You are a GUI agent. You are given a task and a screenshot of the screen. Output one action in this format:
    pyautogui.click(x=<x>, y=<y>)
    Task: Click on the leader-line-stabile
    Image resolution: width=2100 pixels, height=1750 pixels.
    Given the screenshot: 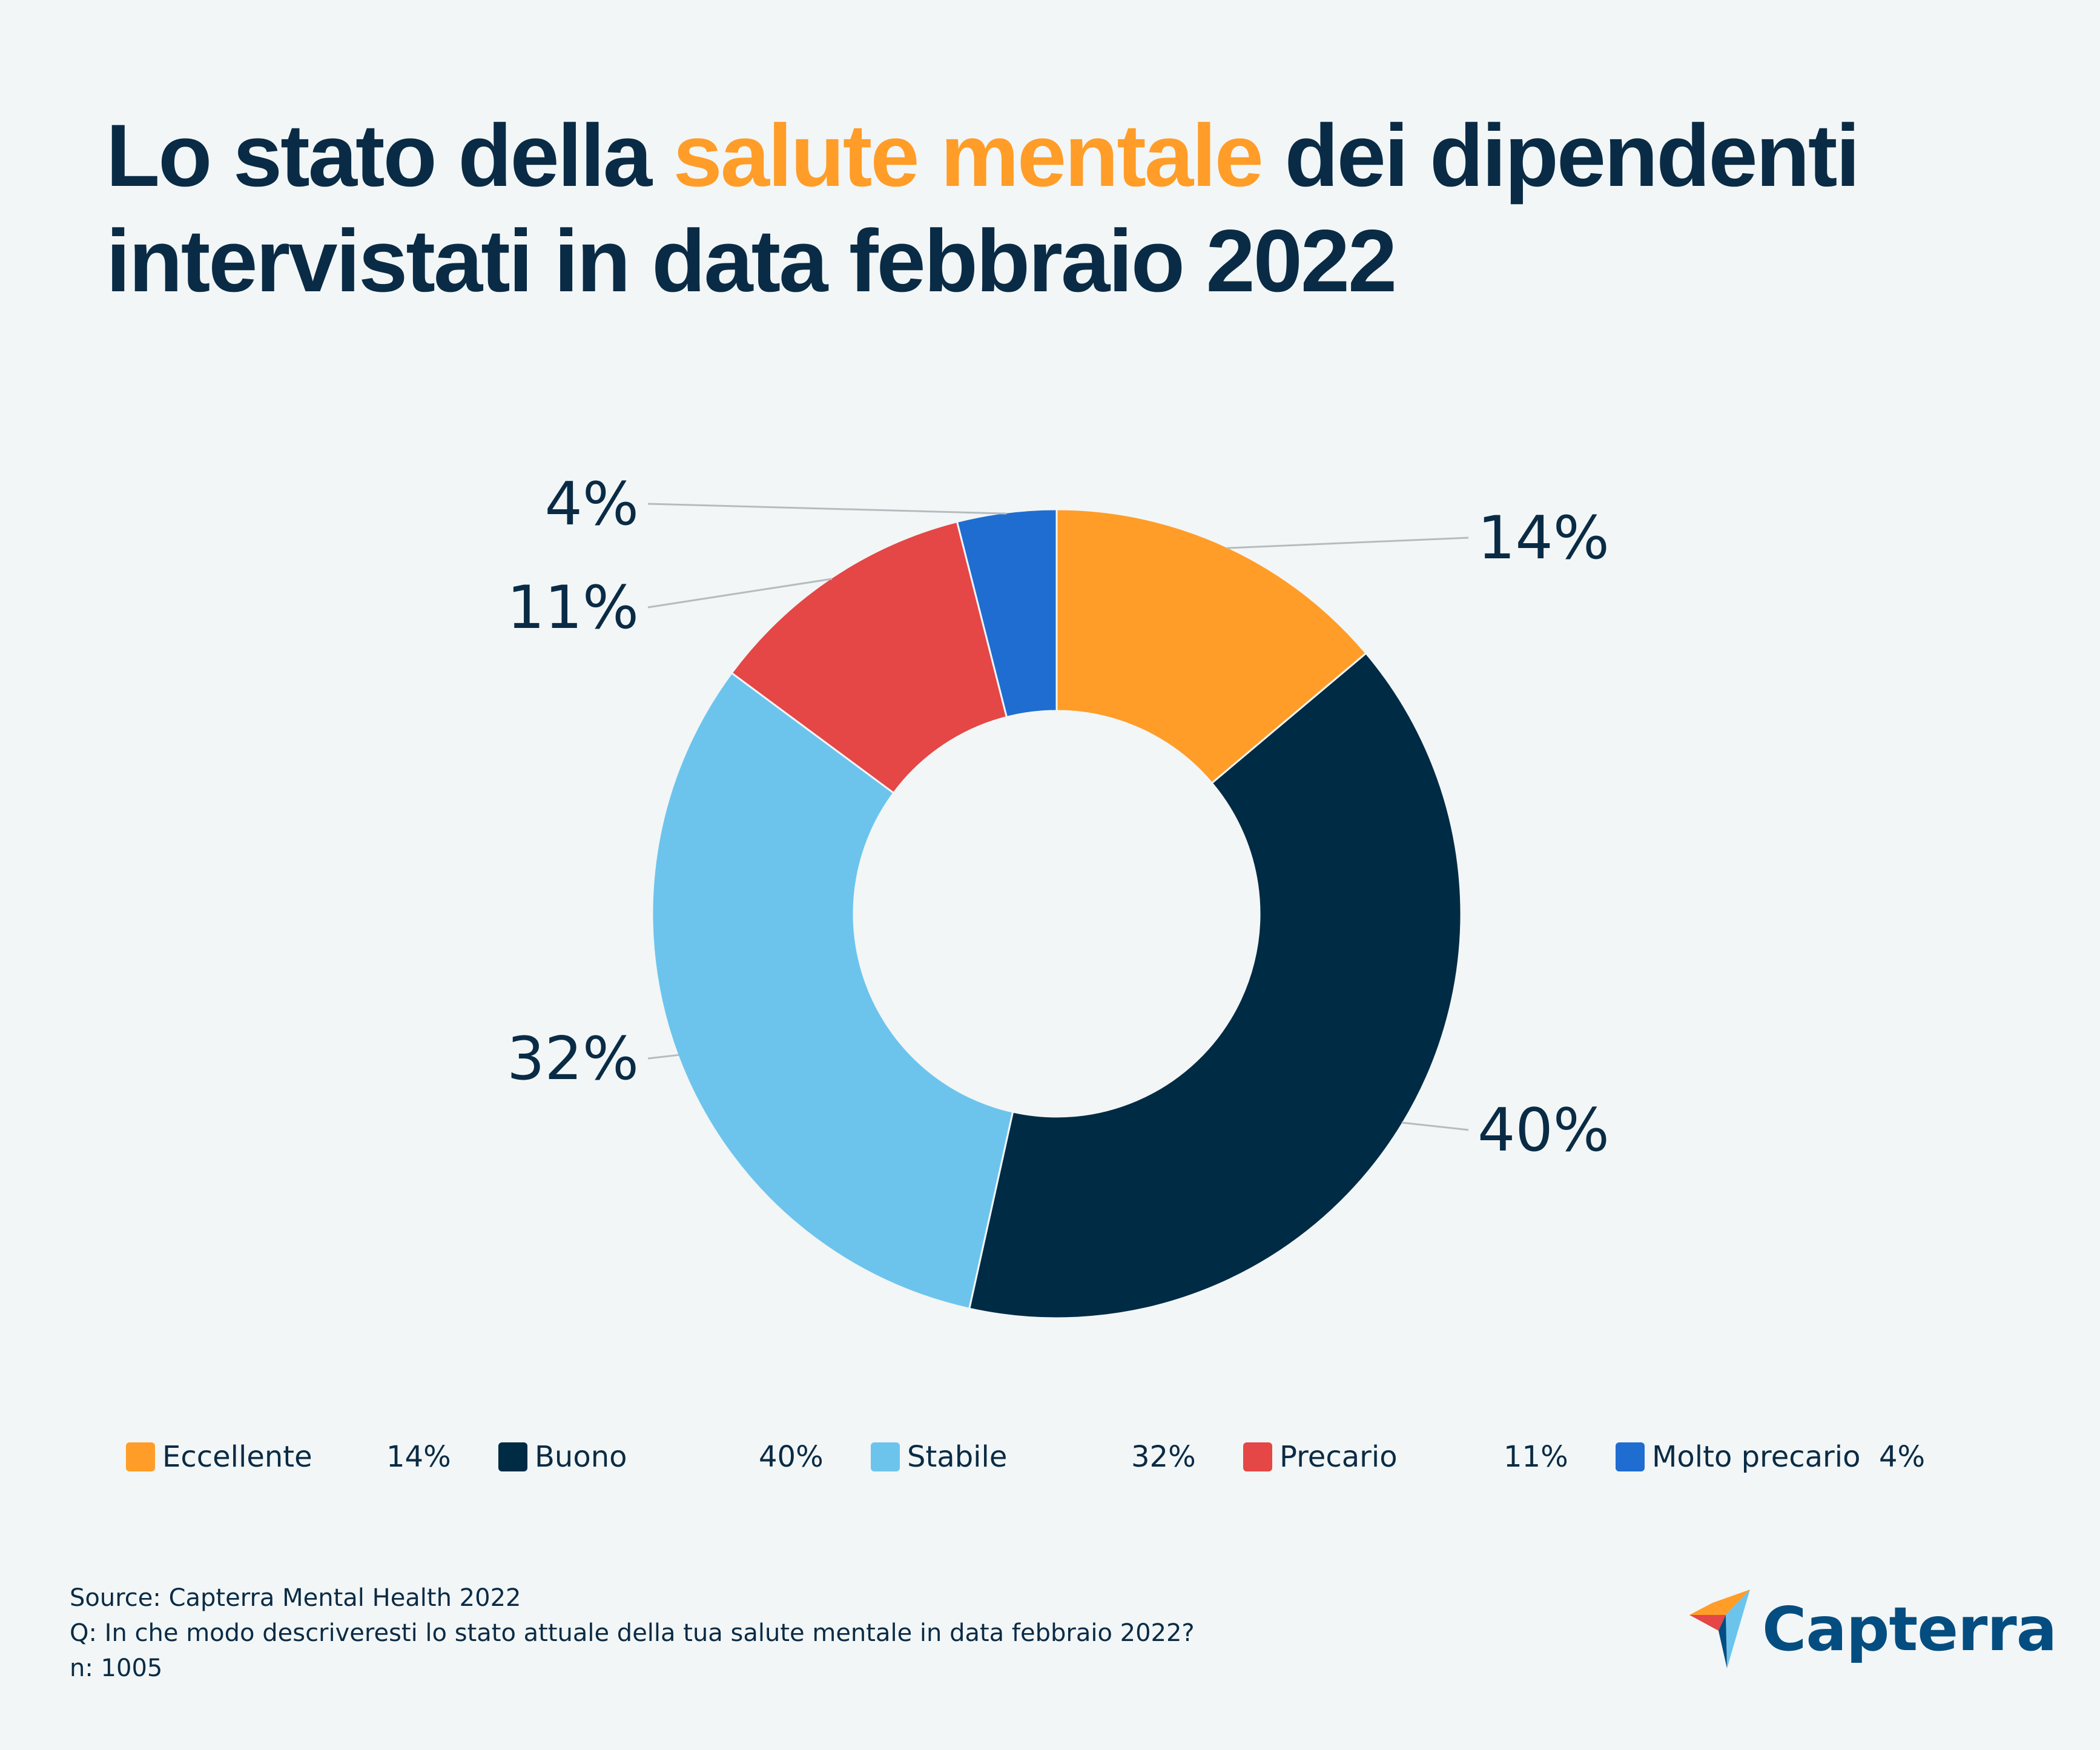 What is the action you would take?
    pyautogui.click(x=663, y=1057)
    